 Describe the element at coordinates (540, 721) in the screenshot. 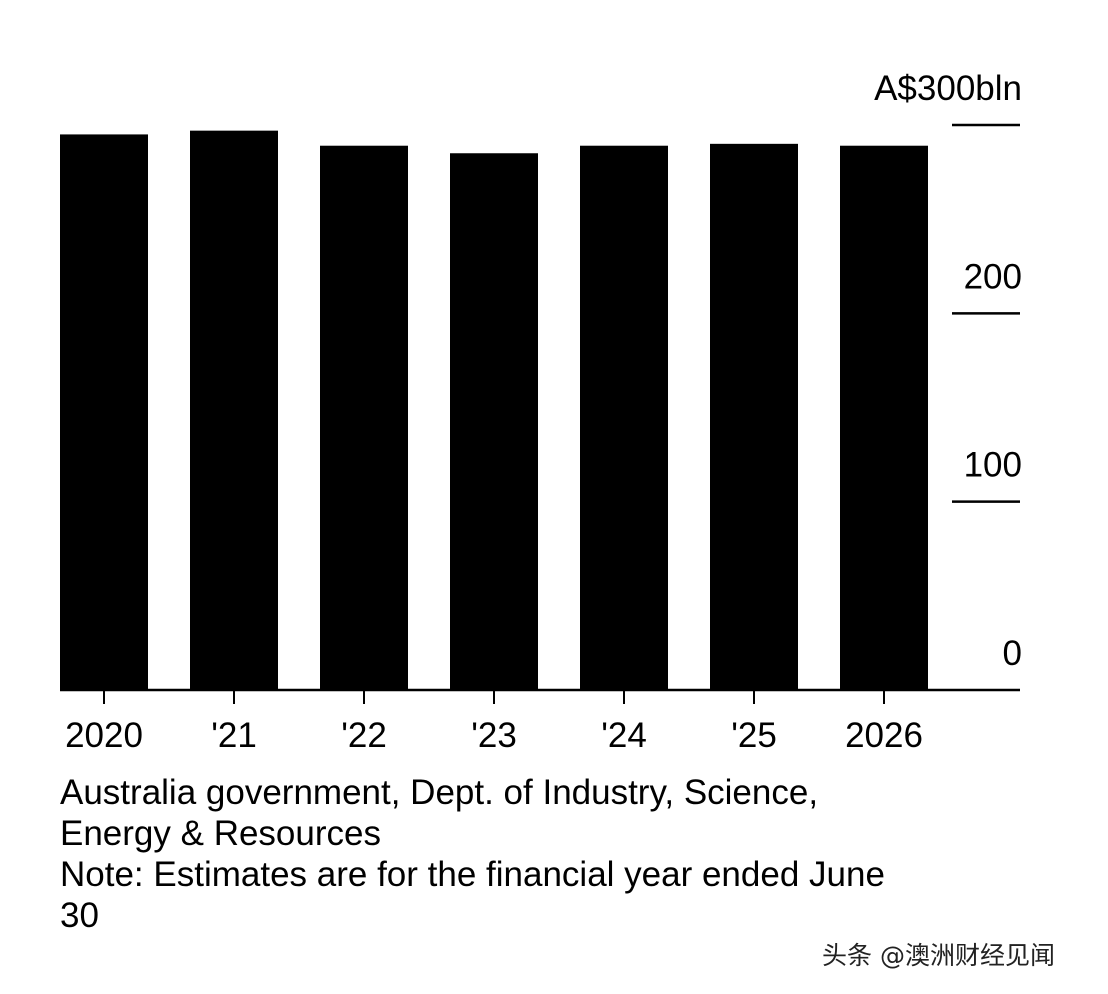

I see `x-axis: 2020 '21 '22 '23 '24 '25 2026` at that location.